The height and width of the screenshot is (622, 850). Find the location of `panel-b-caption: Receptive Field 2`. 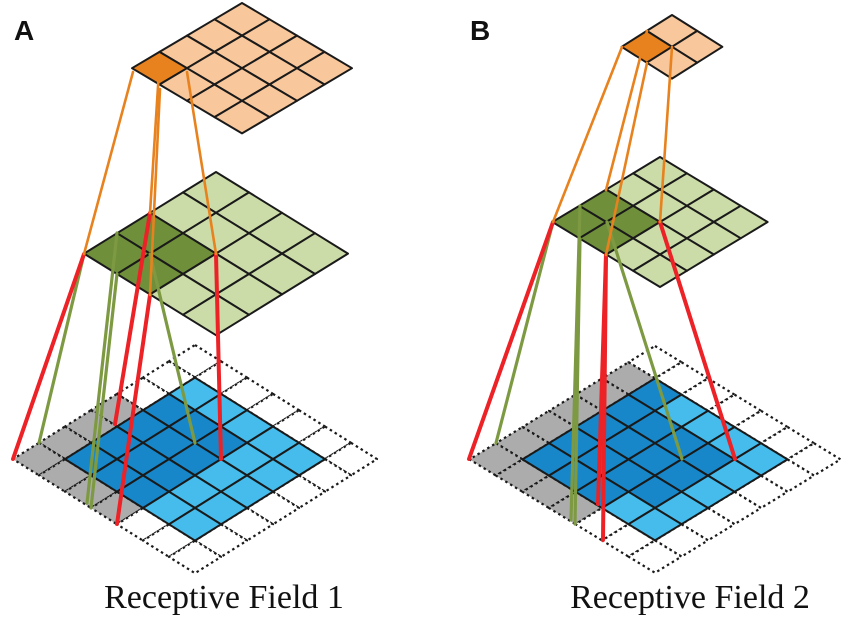

panel-b-caption: Receptive Field 2 is located at coordinates (690, 597).